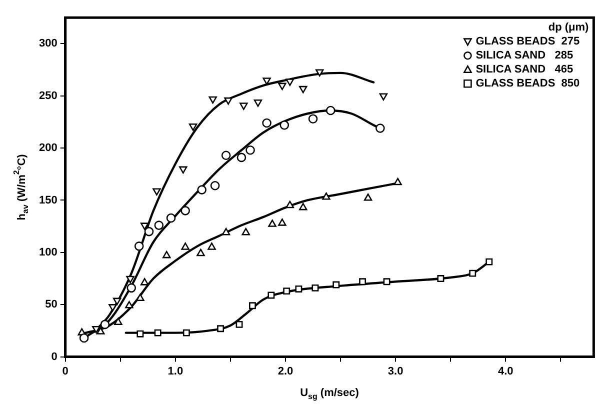 Image resolution: width=607 pixels, height=411 pixels. What do you see at coordinates (506, 371) in the screenshot?
I see `x-tick-label: 4.0` at bounding box center [506, 371].